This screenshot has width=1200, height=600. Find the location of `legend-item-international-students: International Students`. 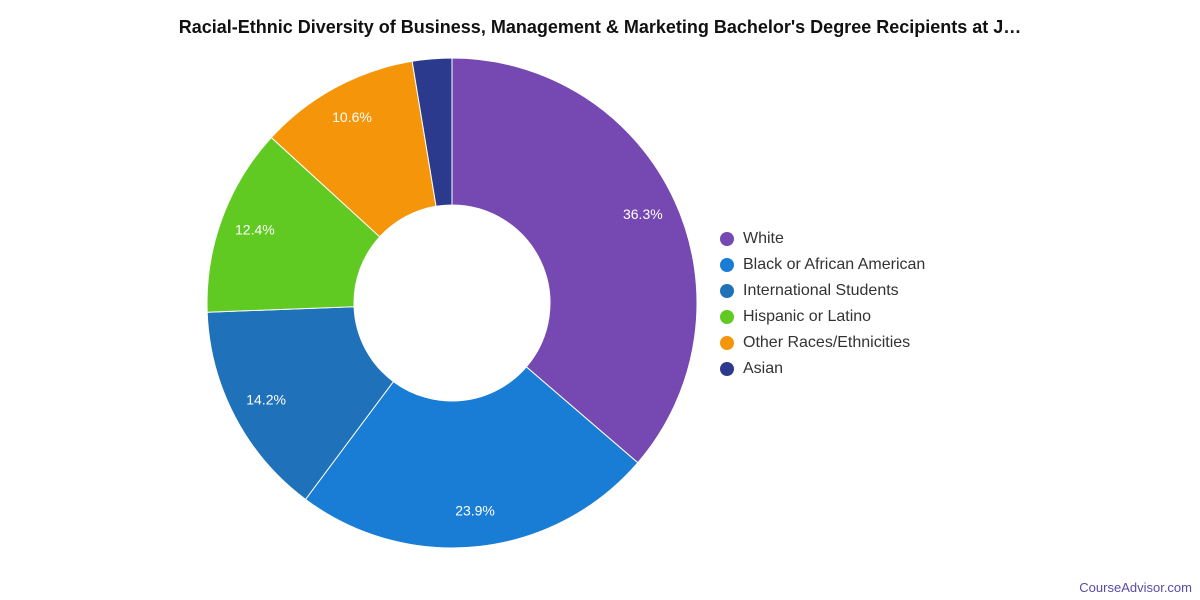

legend-item-international-students: International Students is located at coordinates (822, 291).